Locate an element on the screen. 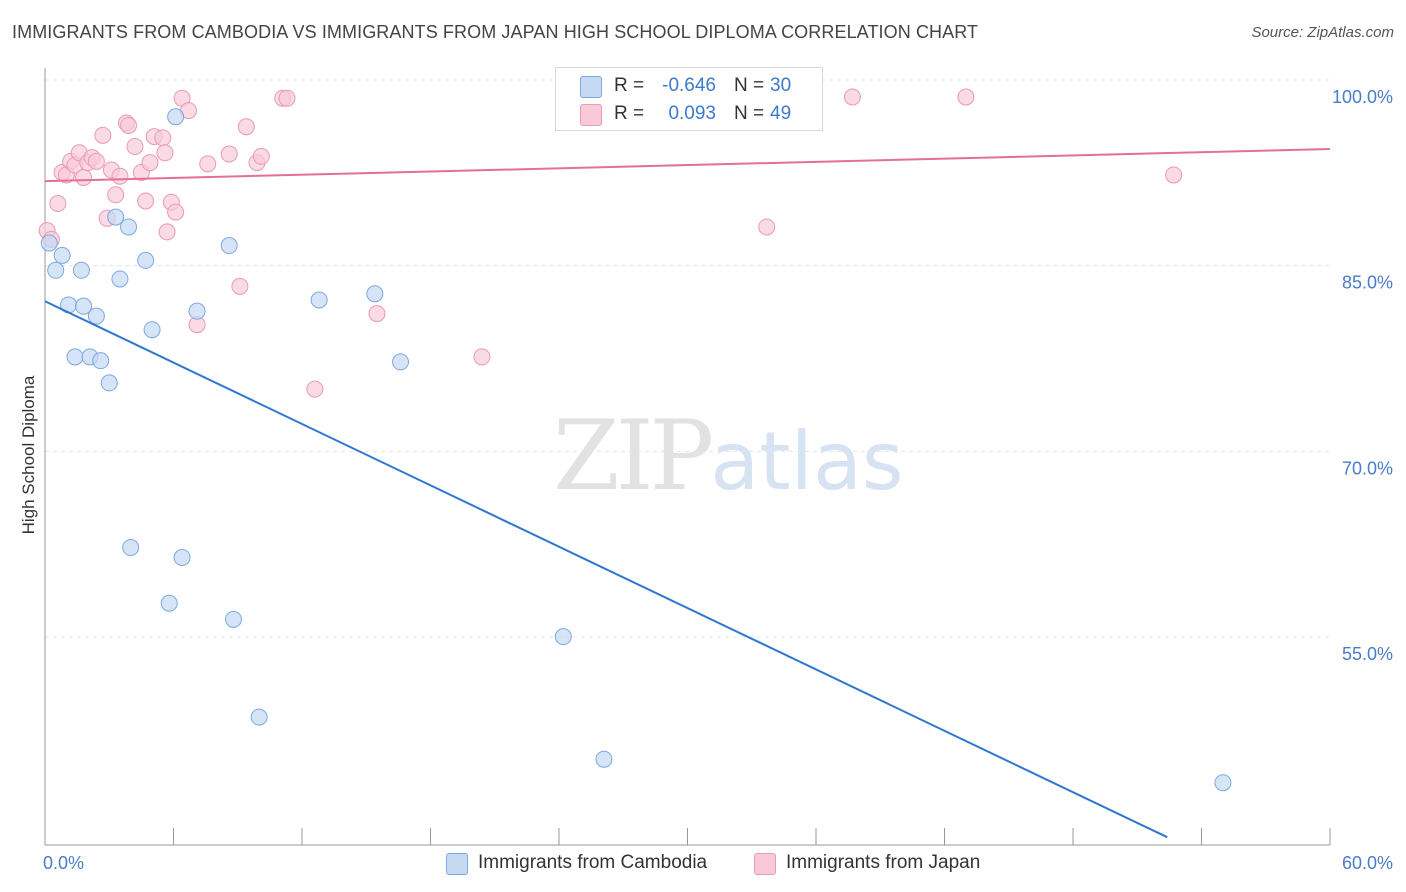 The width and height of the screenshot is (1406, 892). legend-row-cambodia: R = -0.646 N = 30 is located at coordinates (689, 86).